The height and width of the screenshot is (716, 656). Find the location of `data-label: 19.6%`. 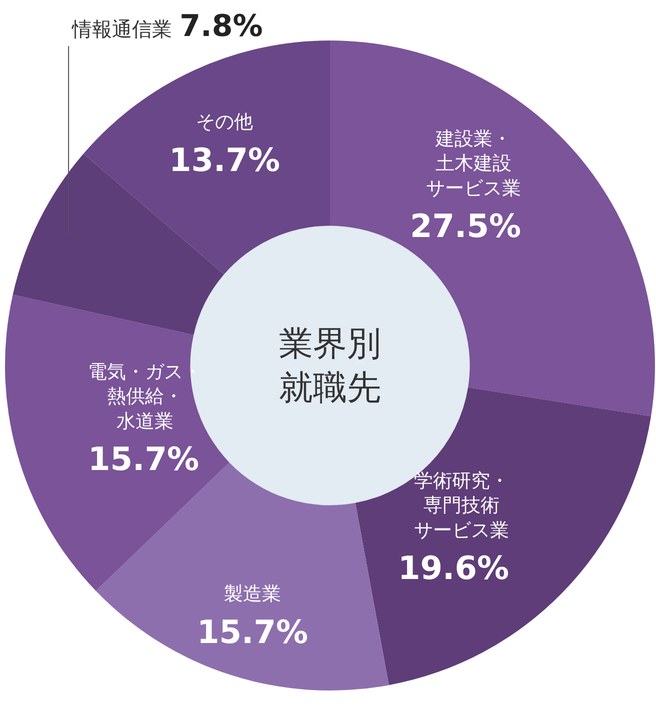

data-label: 19.6% is located at coordinates (454, 568).